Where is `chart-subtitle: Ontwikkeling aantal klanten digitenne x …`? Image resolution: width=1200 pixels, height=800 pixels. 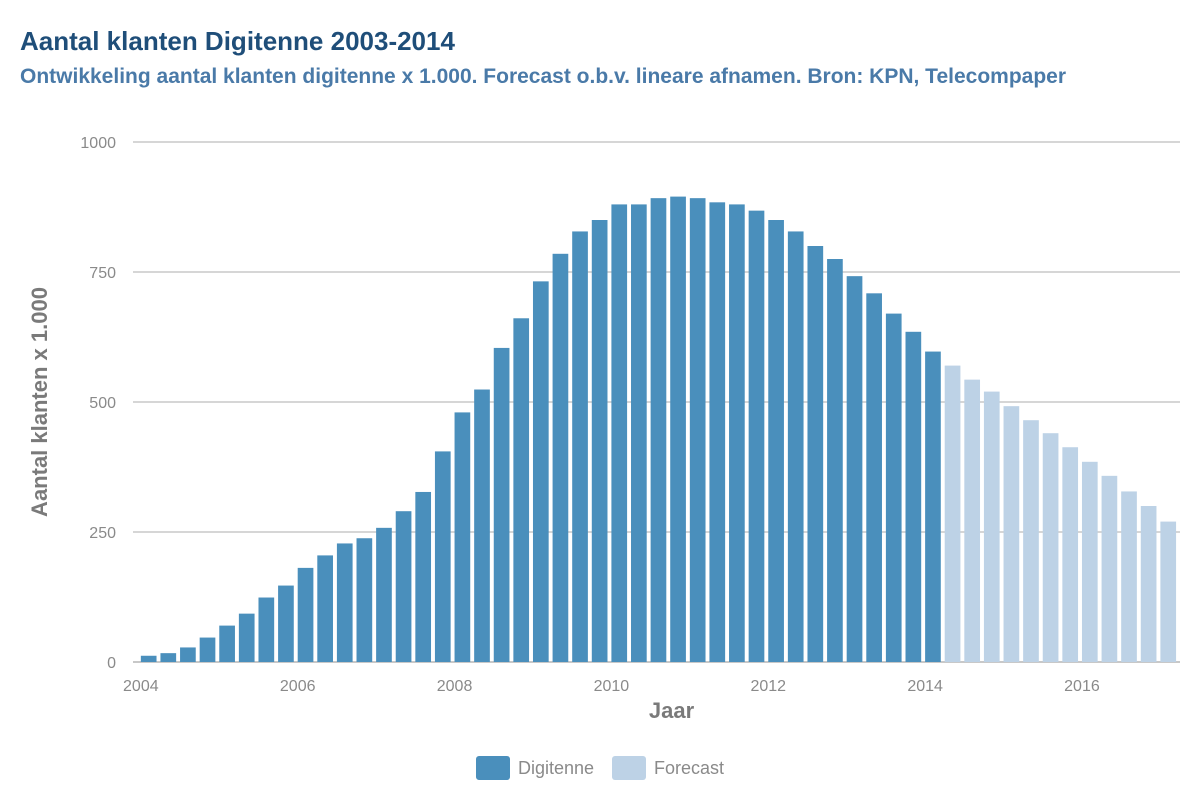
chart-subtitle: Ontwikkeling aantal klanten digitenne x … is located at coordinates (543, 76).